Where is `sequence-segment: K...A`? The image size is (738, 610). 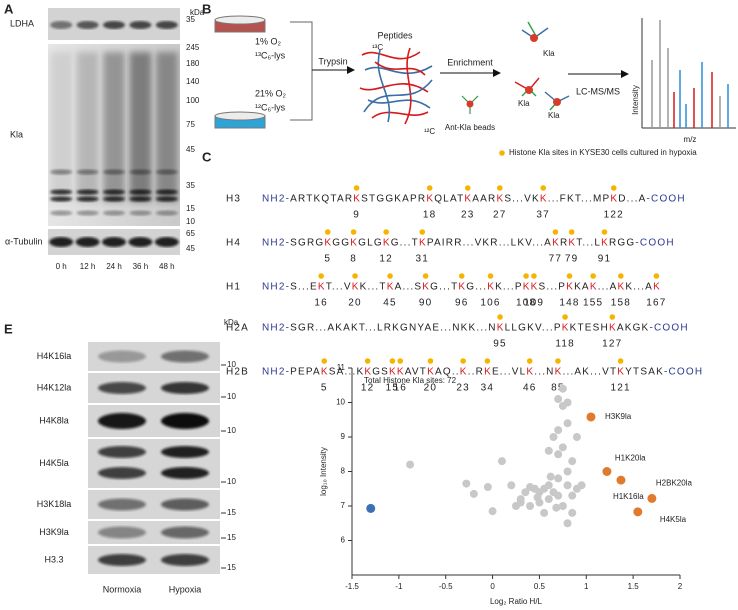 sequence-segment: K...A is located at coordinates (639, 287).